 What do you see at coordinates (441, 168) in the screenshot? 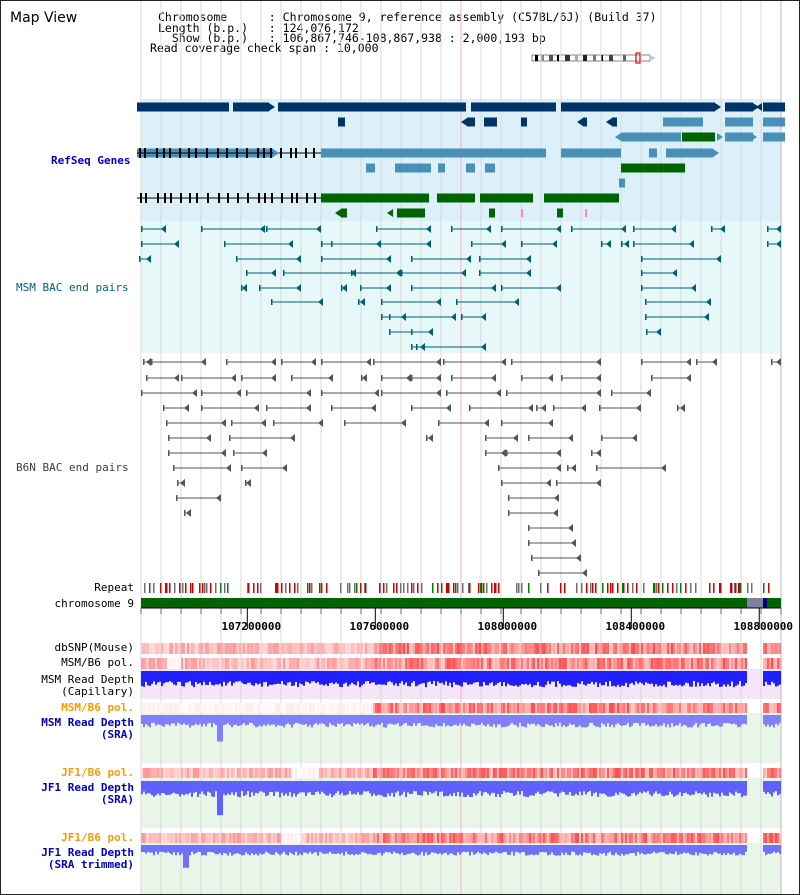
I see `gene-feature` at bounding box center [441, 168].